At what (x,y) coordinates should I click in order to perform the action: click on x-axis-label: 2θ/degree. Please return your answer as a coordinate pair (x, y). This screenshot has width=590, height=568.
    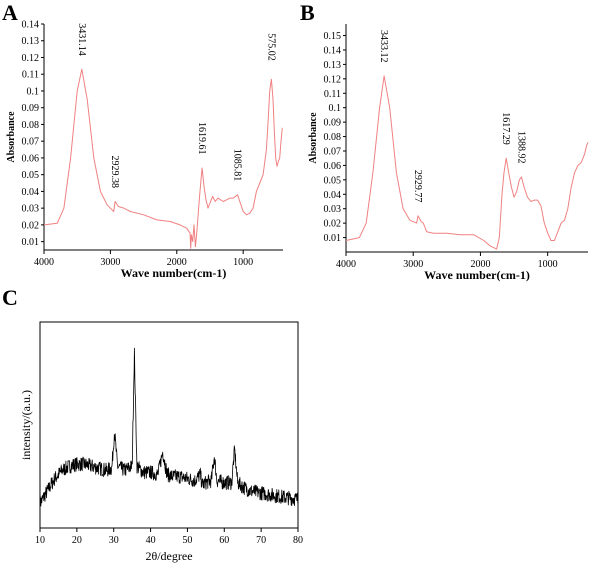
    Looking at the image, I should click on (168, 556).